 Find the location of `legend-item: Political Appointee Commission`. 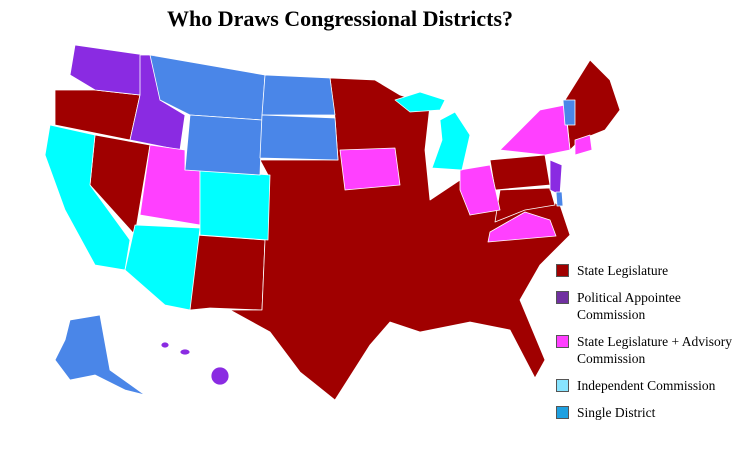

legend-item: Political Appointee Commission is located at coordinates (651, 306).